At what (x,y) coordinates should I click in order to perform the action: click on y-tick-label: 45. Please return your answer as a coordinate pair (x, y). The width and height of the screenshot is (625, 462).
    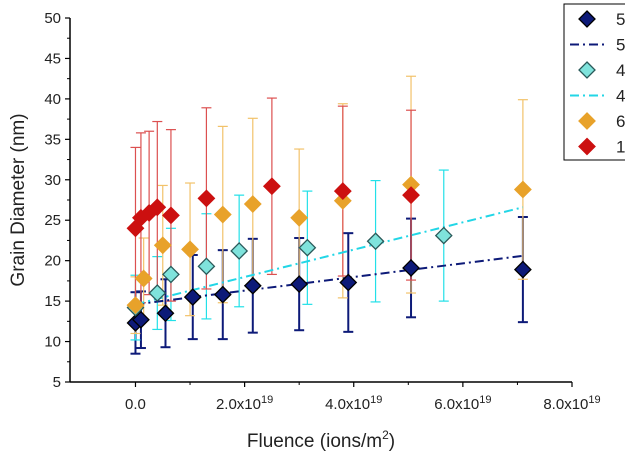
    Looking at the image, I should click on (52, 58).